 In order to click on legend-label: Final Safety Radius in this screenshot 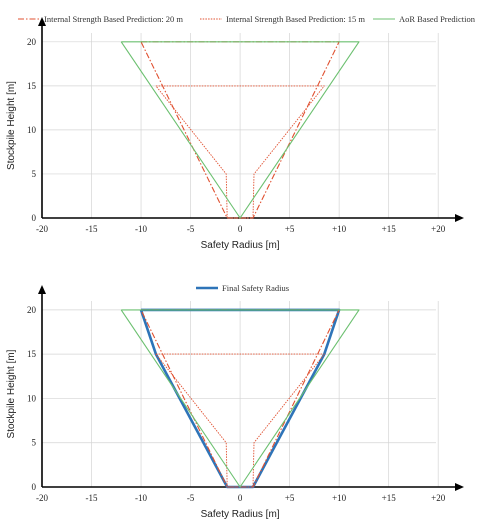, I will do `click(255, 288)`.